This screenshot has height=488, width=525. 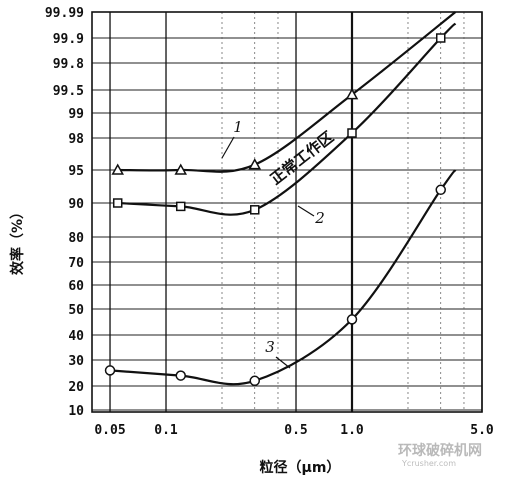 I want to click on watermark-url: Ycrusher.com, so click(x=428, y=463).